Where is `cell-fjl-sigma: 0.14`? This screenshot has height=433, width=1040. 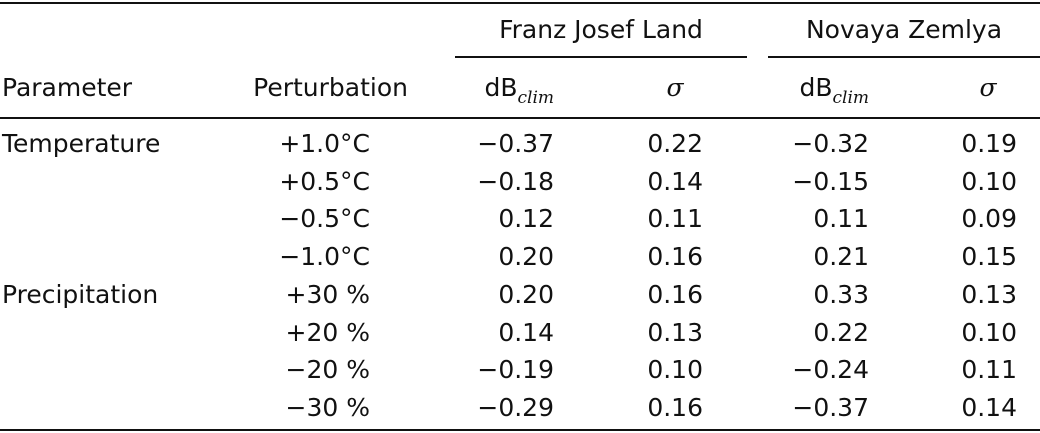 cell-fjl-sigma: 0.14 is located at coordinates (675, 181).